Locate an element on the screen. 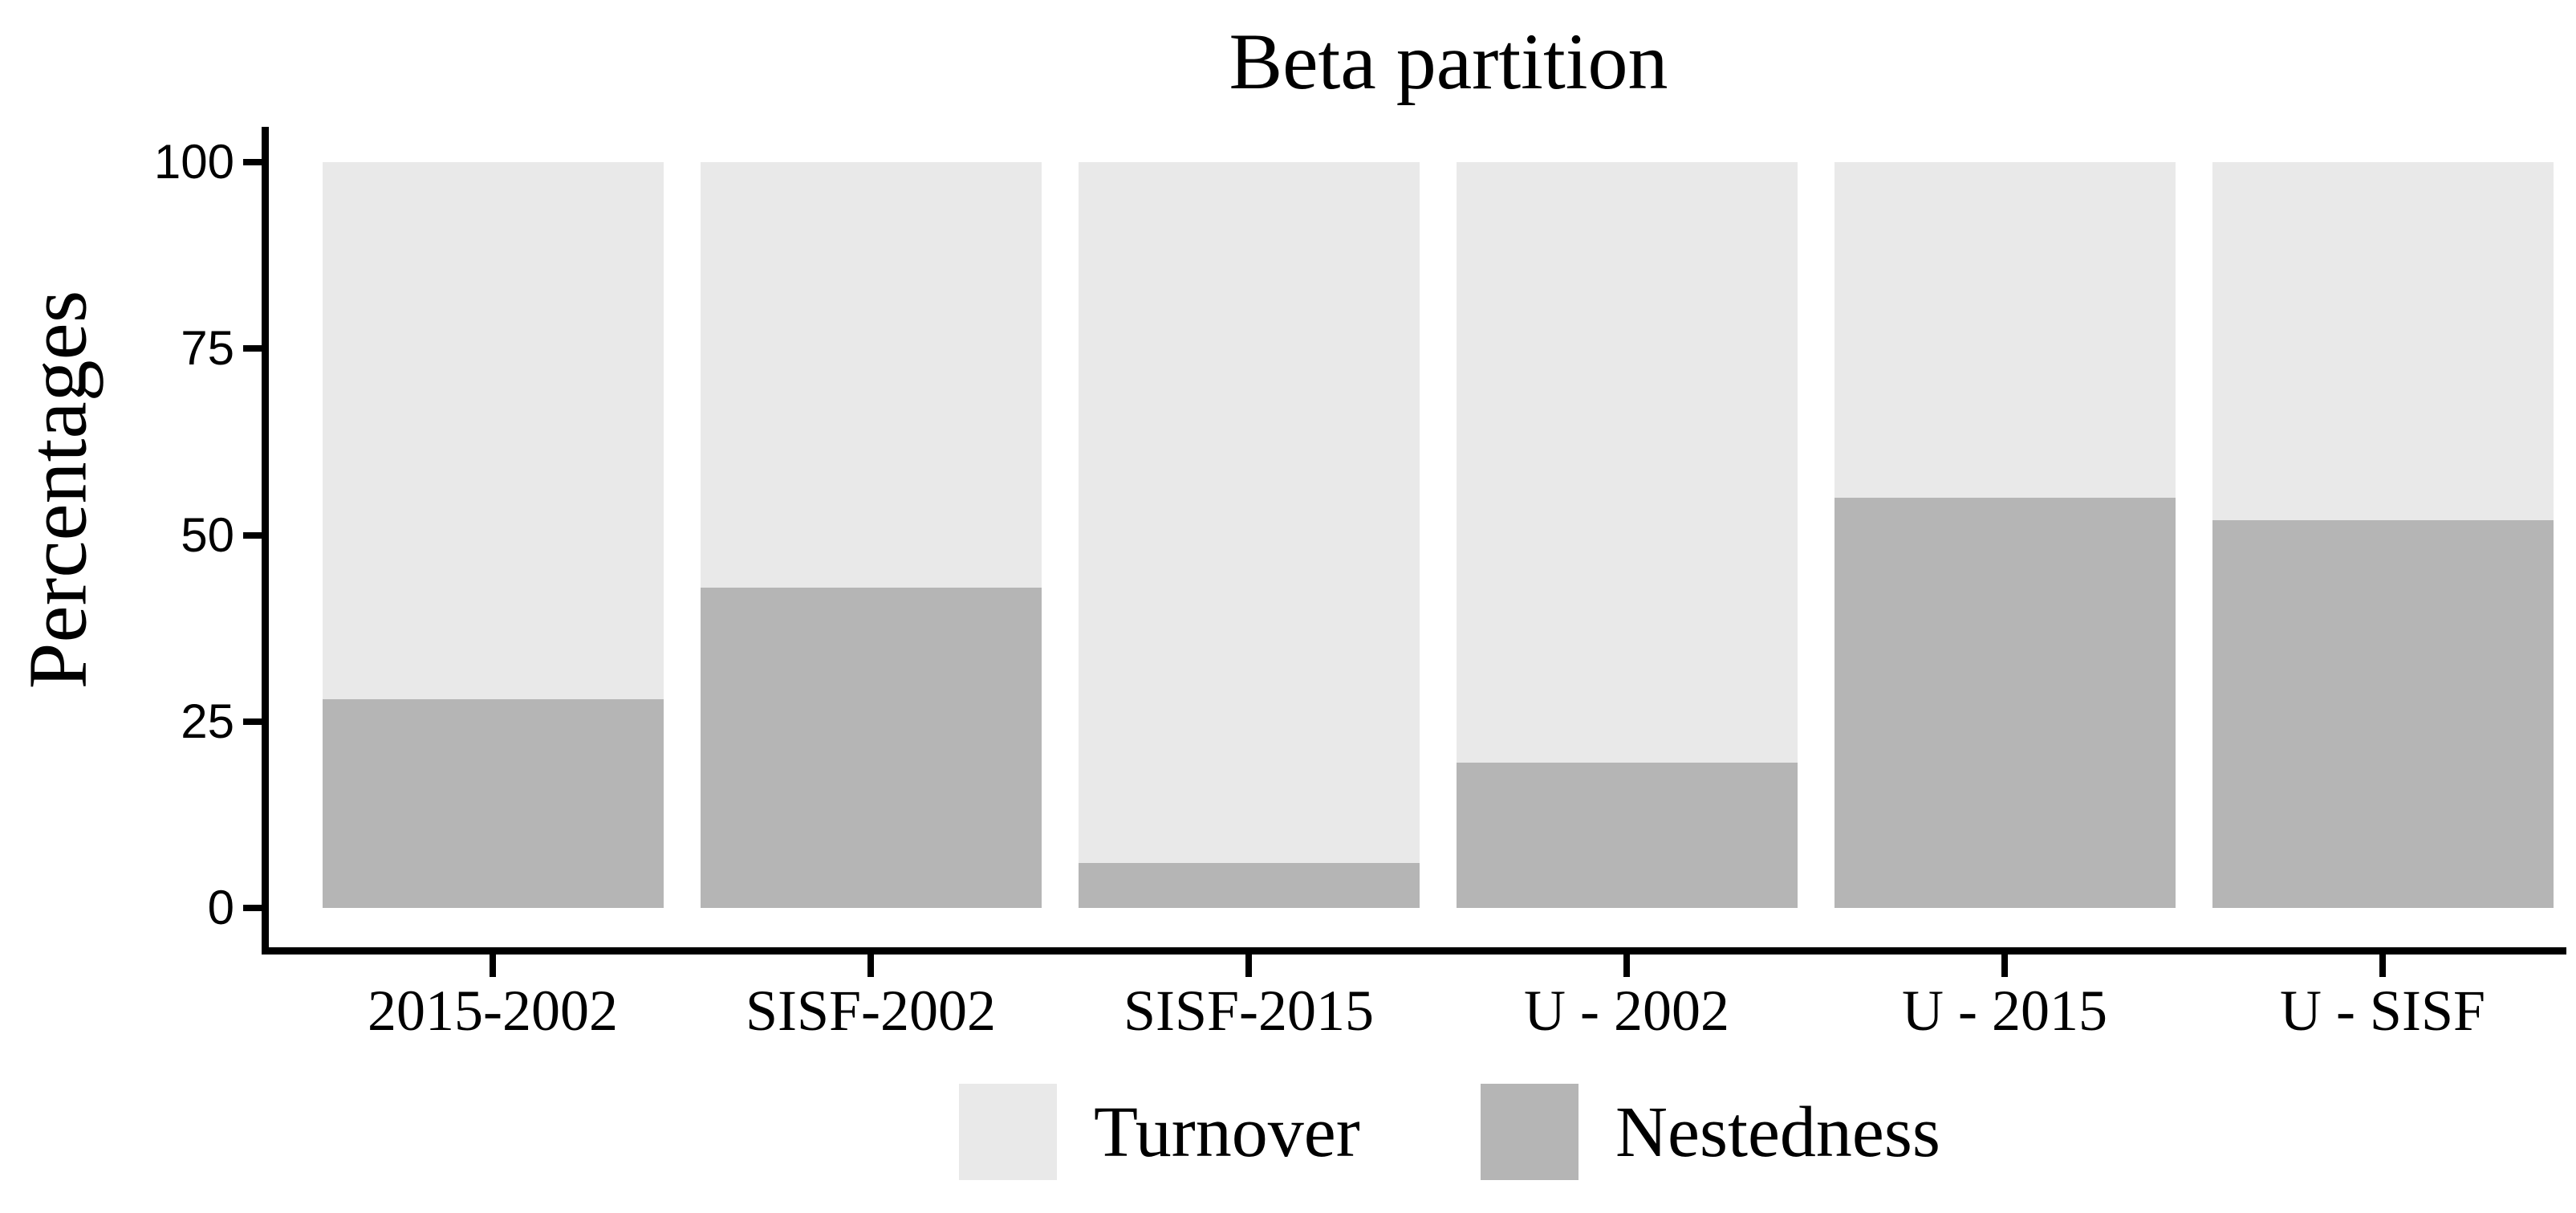 The height and width of the screenshot is (1213, 2576). legend-label-nestedness: Nestedness is located at coordinates (1778, 1132).